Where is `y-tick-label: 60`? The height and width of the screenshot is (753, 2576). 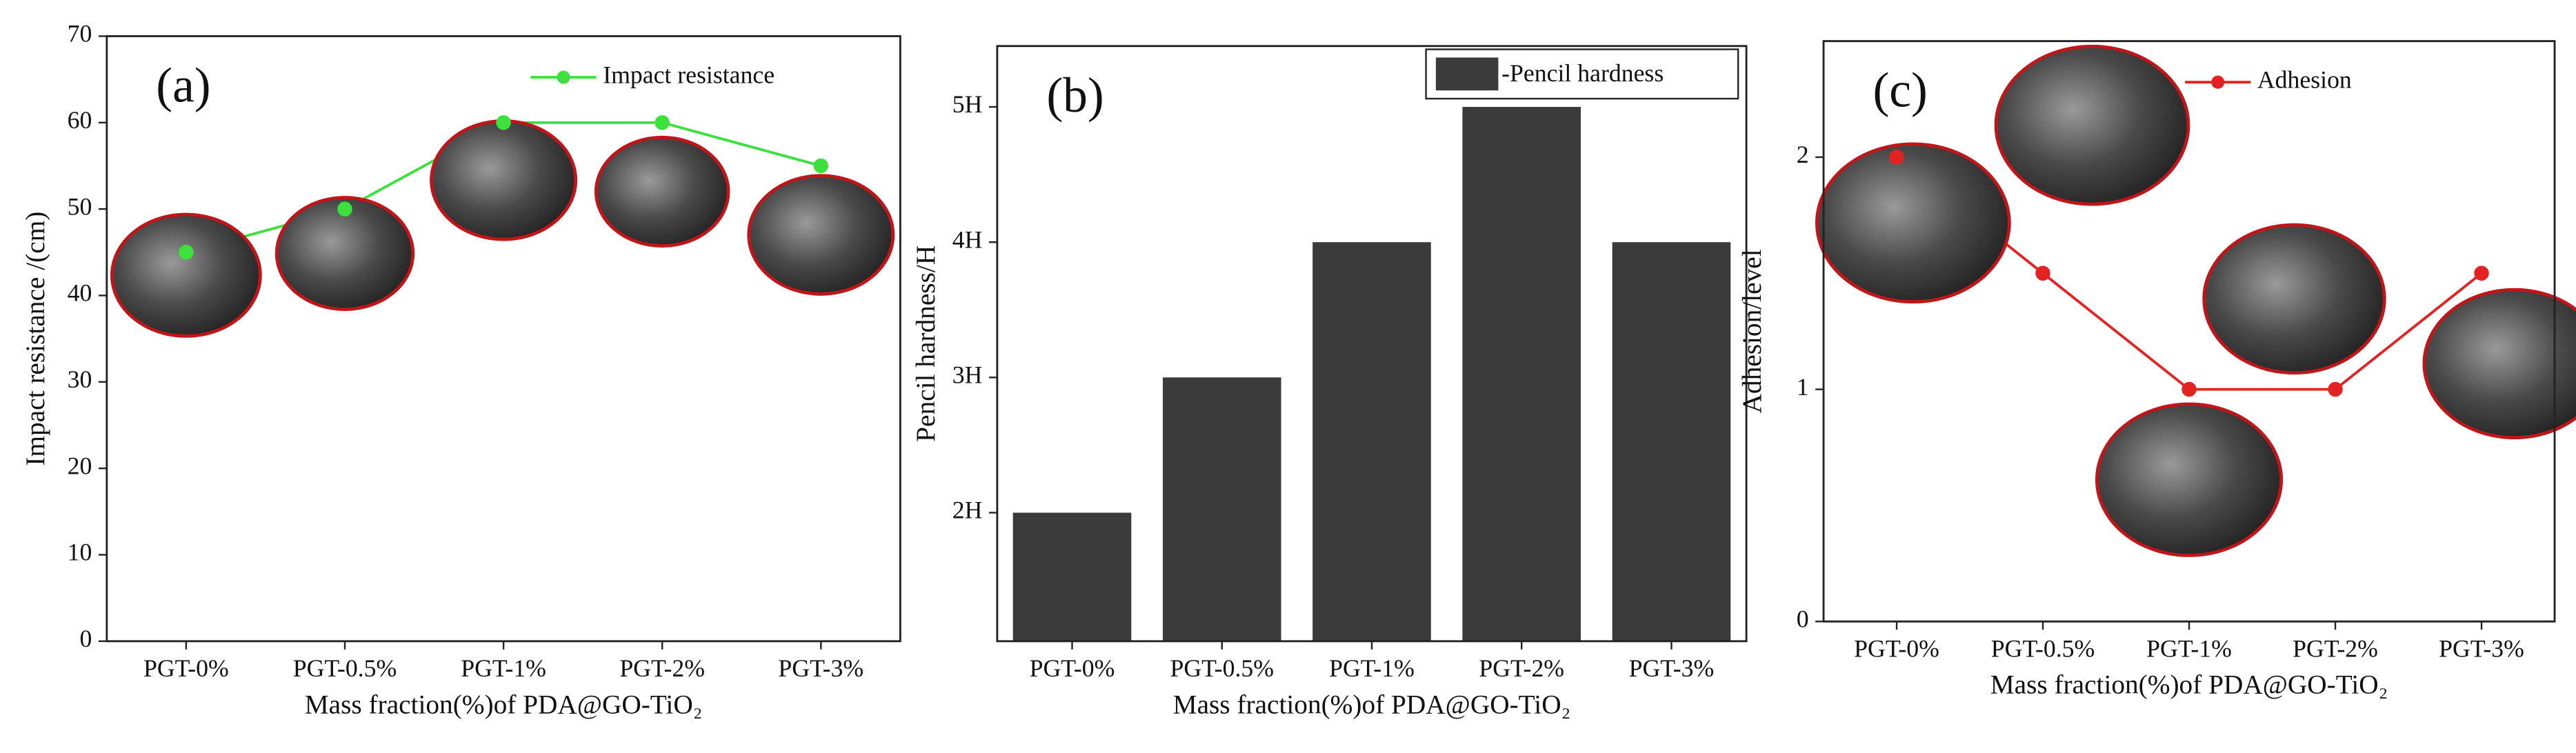 y-tick-label: 60 is located at coordinates (80, 120).